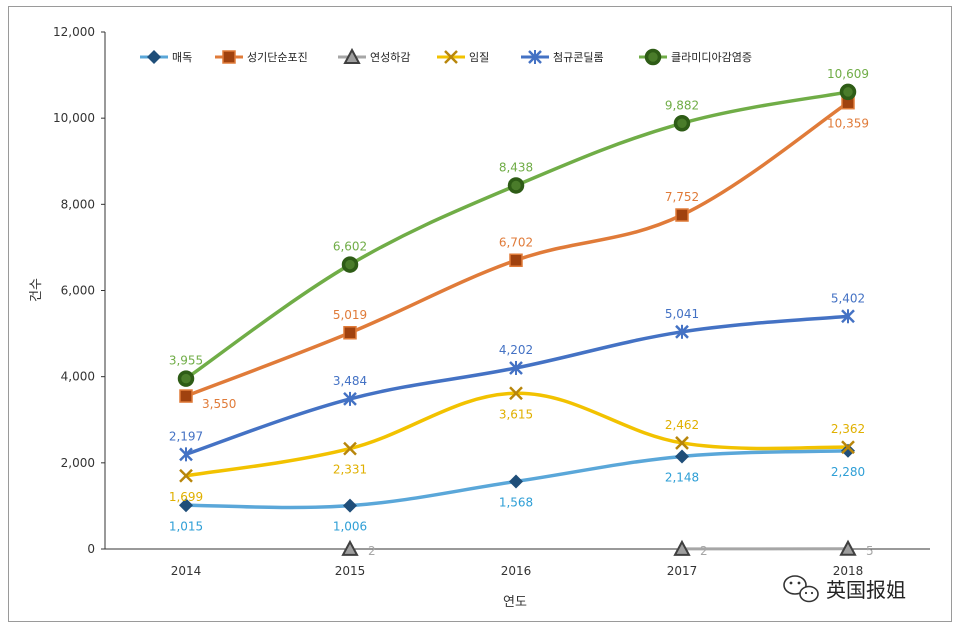 This screenshot has height=630, width=960. I want to click on y-tick-label: 4,000, so click(78, 377).